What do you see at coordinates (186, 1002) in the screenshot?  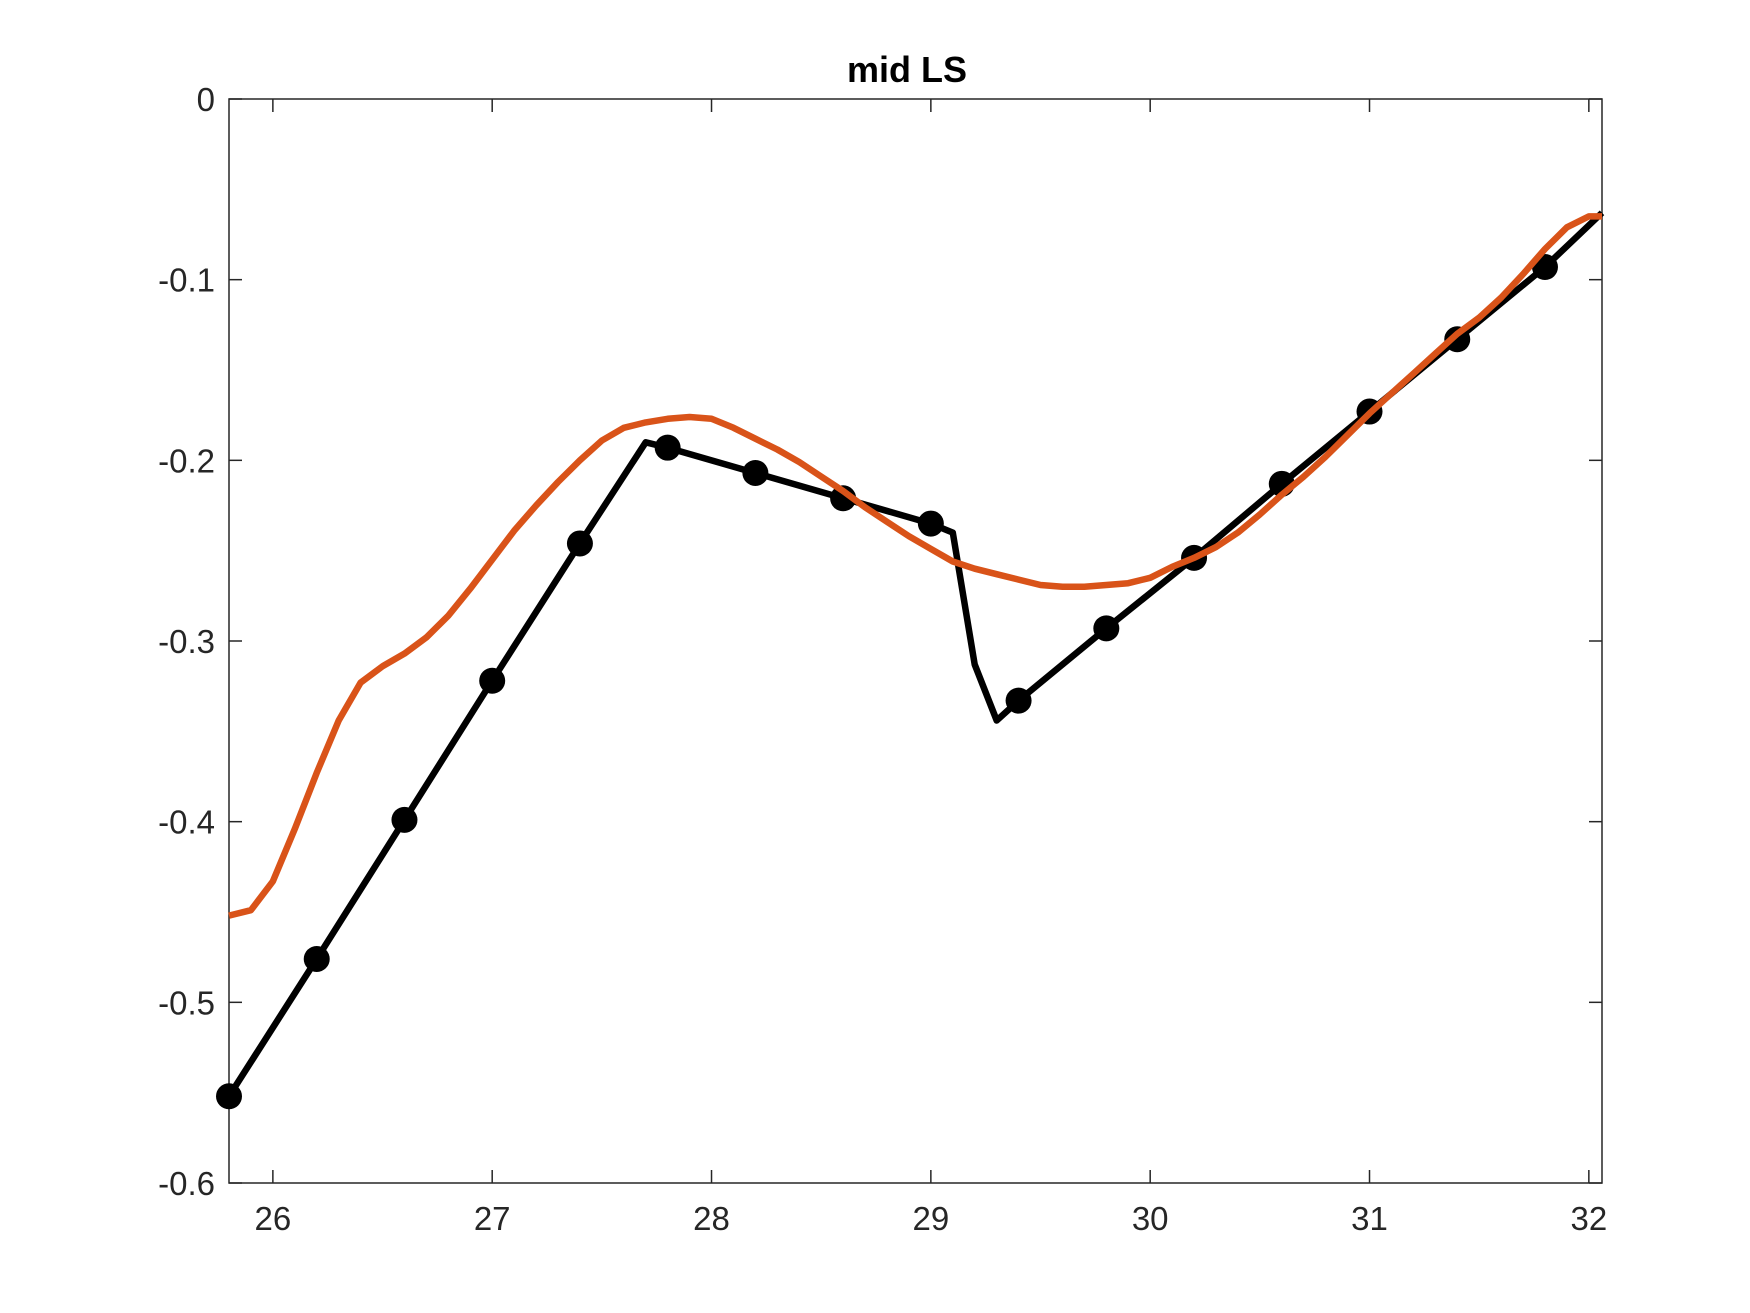 I see `y-tick-label: -0.5` at bounding box center [186, 1002].